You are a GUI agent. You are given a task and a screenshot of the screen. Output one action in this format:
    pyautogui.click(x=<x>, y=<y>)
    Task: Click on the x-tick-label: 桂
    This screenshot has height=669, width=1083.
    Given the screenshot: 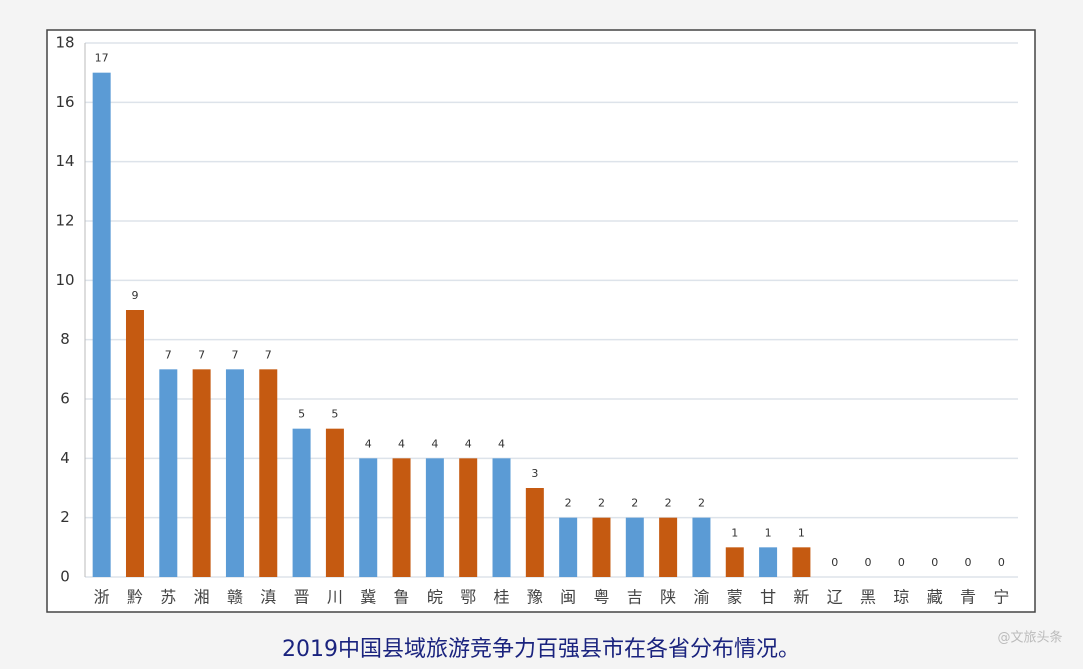 What is the action you would take?
    pyautogui.click(x=502, y=597)
    